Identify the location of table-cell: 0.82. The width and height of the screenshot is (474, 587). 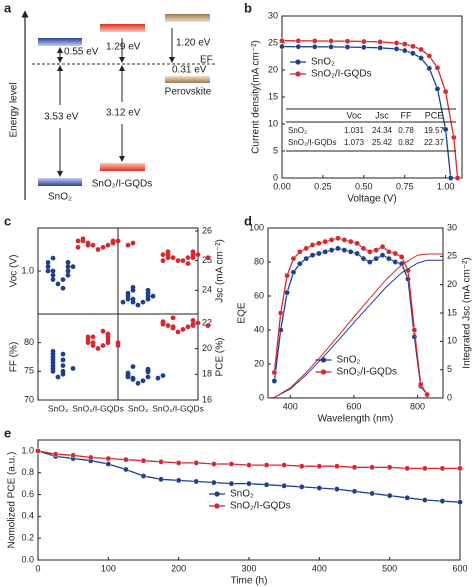
(406, 142).